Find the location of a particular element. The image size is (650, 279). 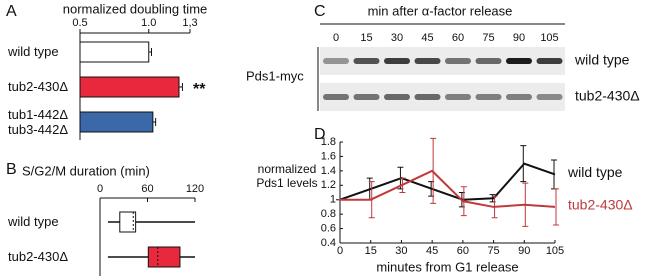

panel-letter: C is located at coordinates (320, 11).